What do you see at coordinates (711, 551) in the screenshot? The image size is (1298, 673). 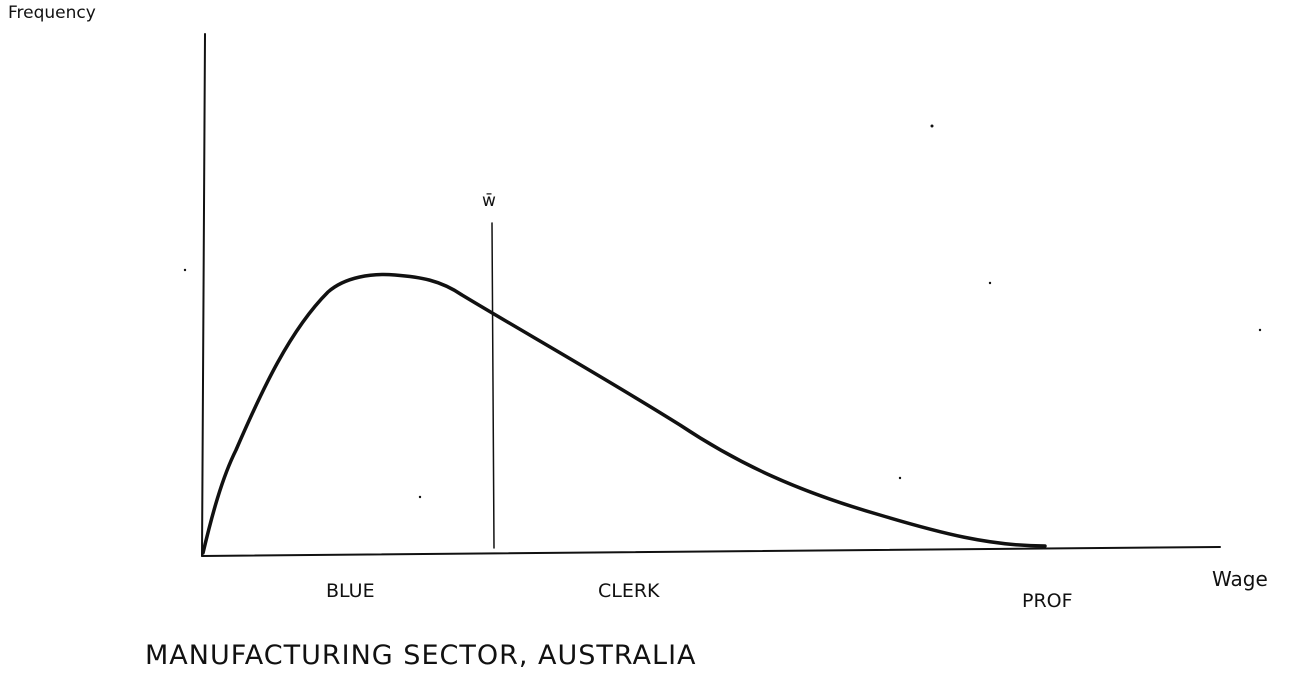 I see `x-axis` at bounding box center [711, 551].